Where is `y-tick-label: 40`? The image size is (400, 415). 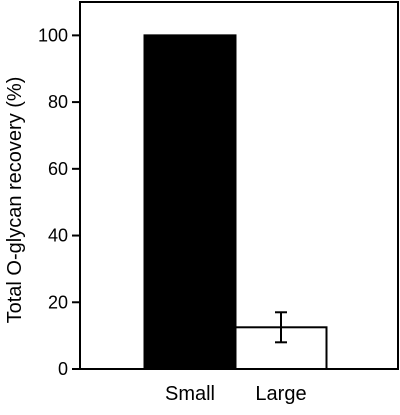
y-tick-label: 40 is located at coordinates (58, 236).